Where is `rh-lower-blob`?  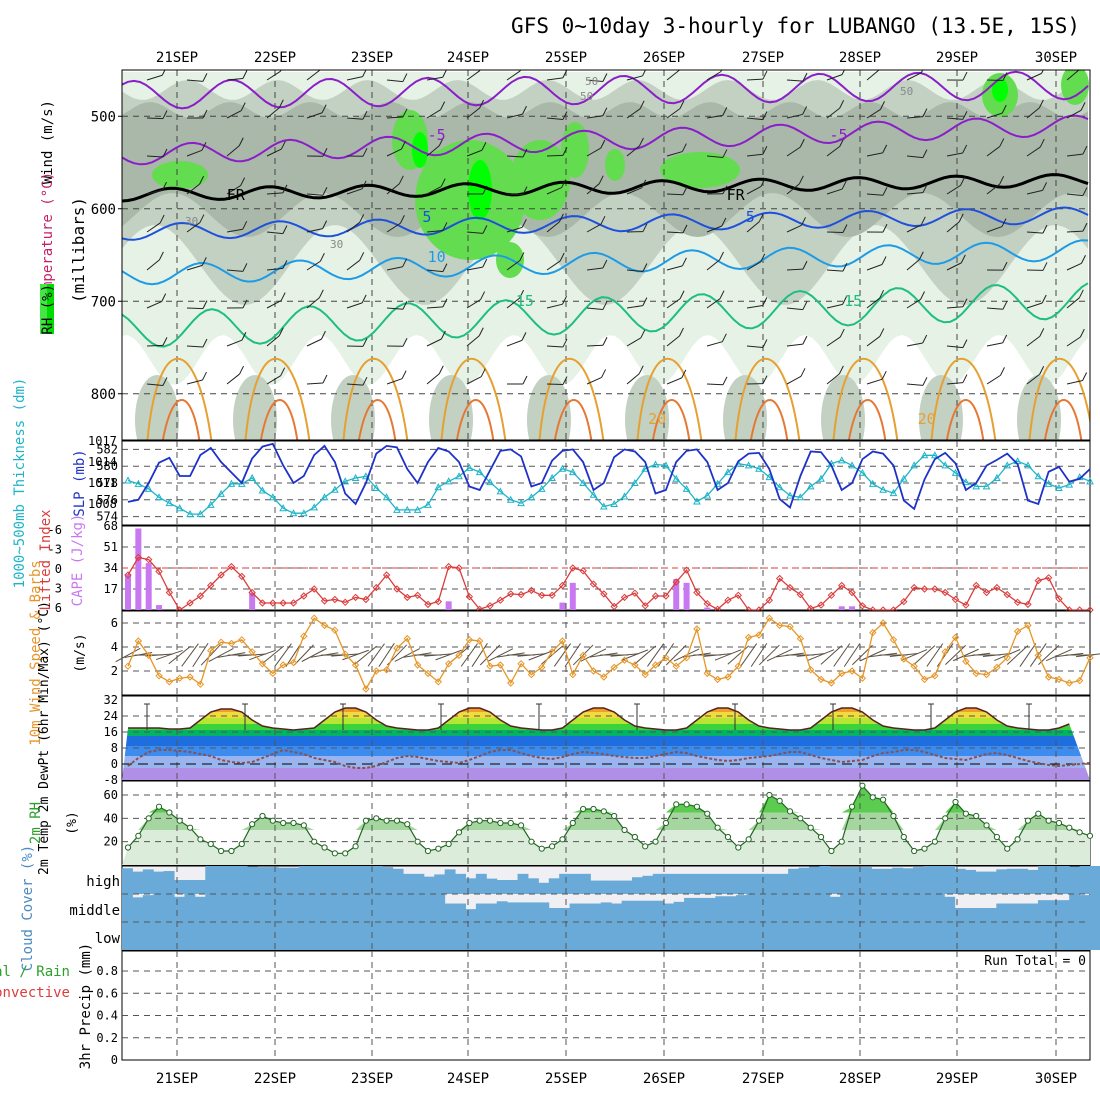
rh-lower-blob is located at coordinates (451, 407).